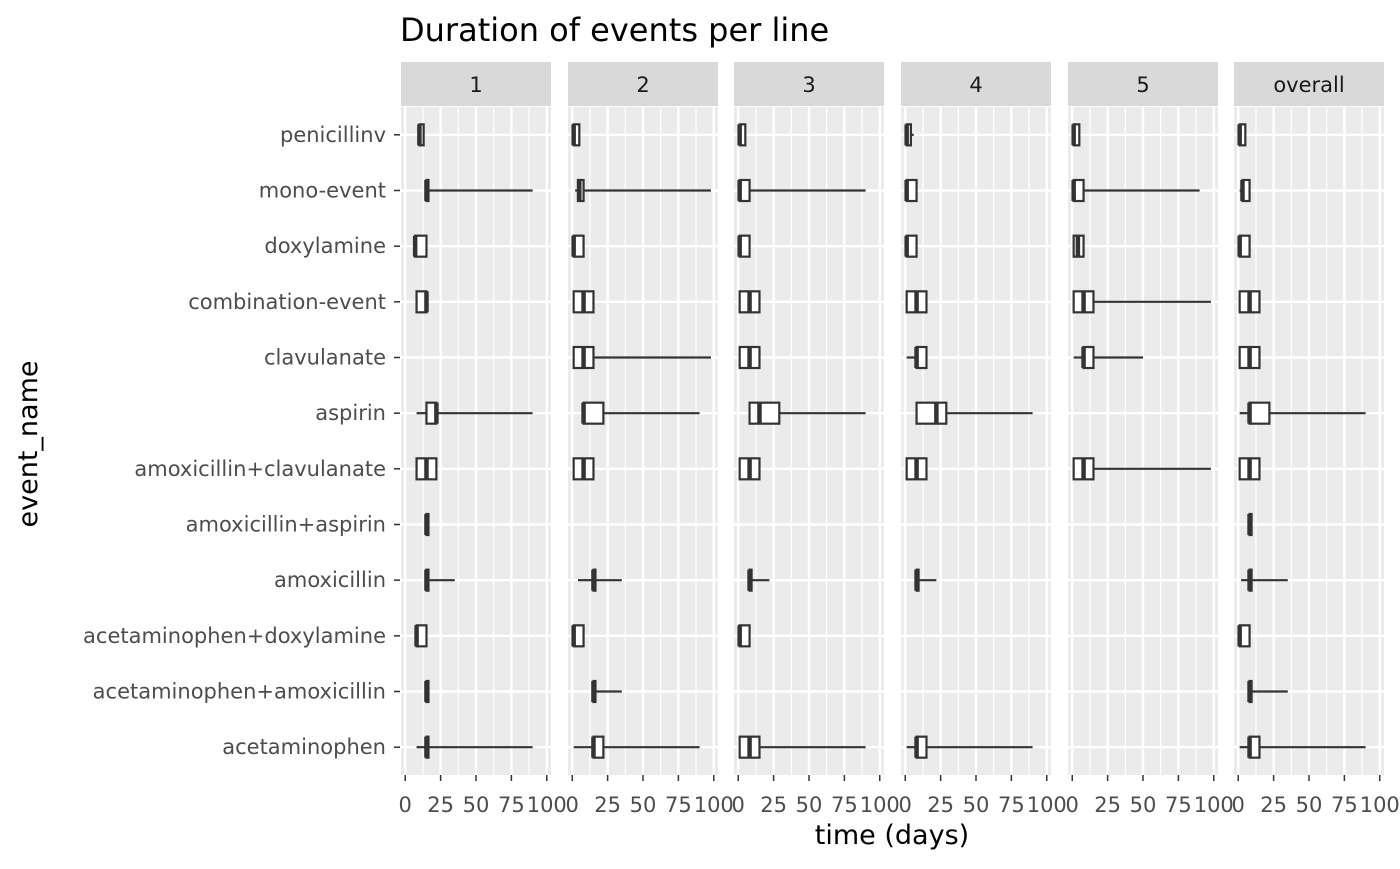 The height and width of the screenshot is (869, 1400). What do you see at coordinates (304, 747) in the screenshot?
I see `y-tick-label-acetaminophen: acetaminophen` at bounding box center [304, 747].